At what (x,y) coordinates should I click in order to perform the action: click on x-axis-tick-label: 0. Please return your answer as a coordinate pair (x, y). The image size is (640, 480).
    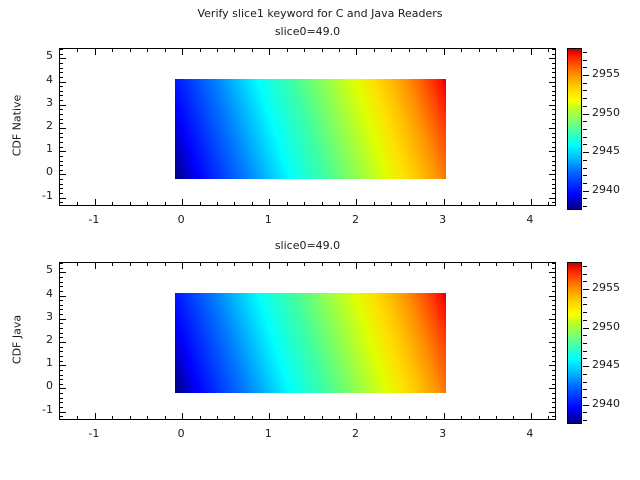
    Looking at the image, I should click on (181, 433).